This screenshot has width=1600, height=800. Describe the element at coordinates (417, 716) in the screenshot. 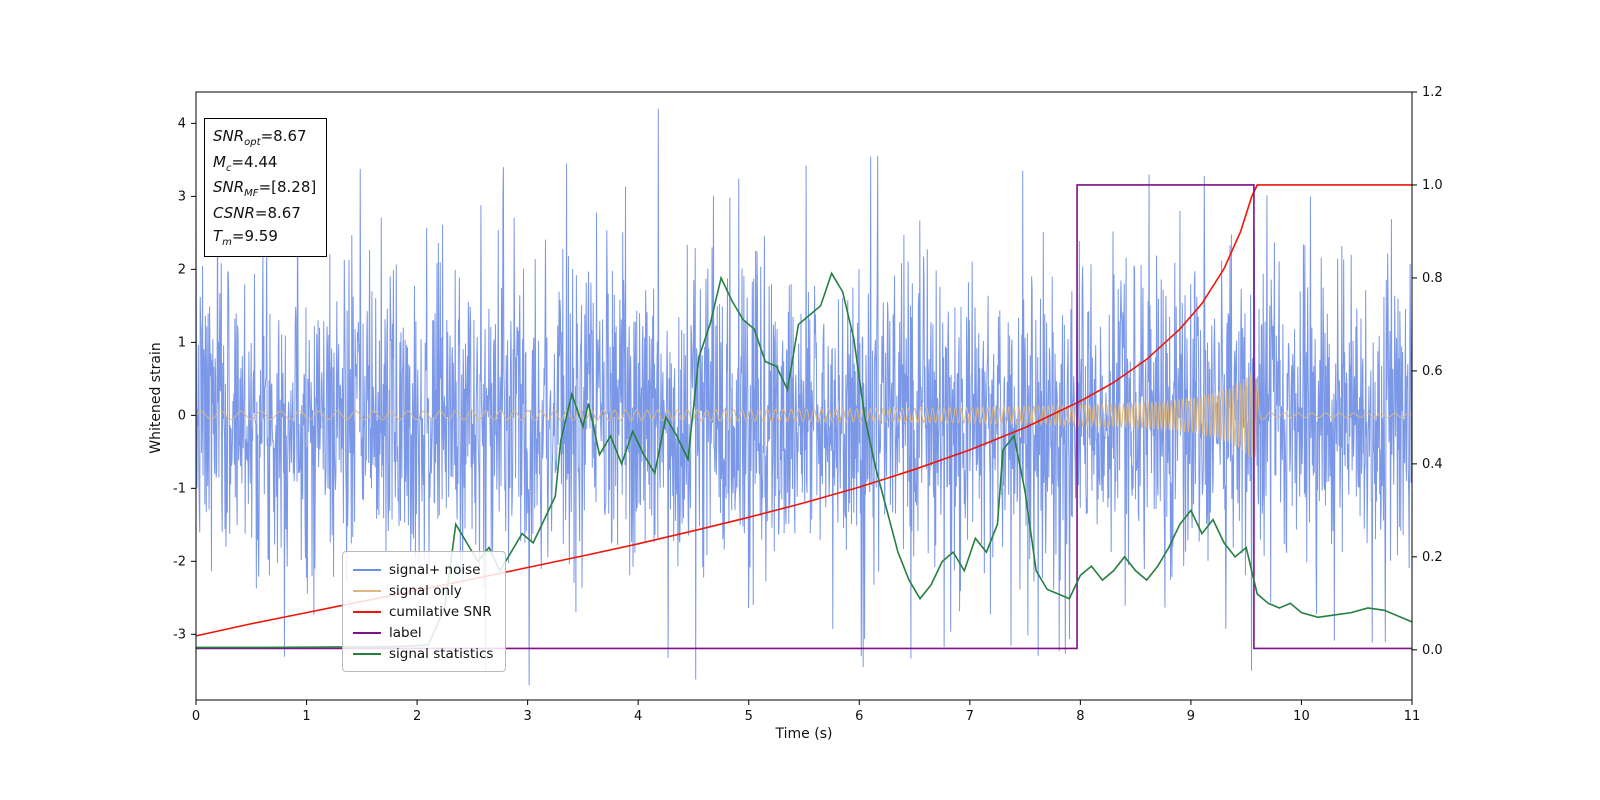

I see `x-tick-label: 2` at that location.